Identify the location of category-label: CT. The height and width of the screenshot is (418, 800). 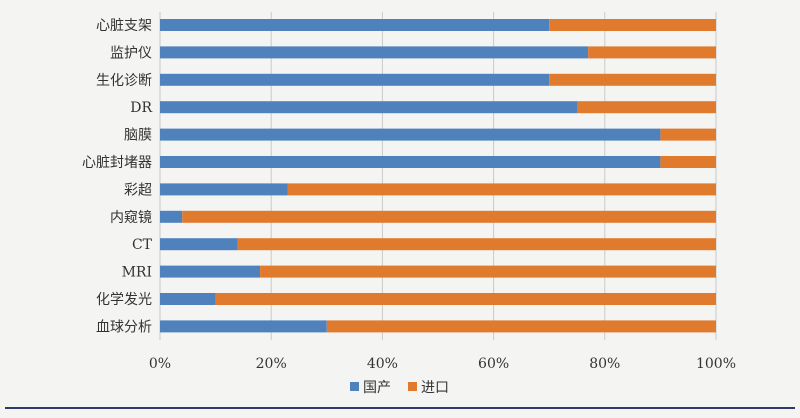
(142, 245).